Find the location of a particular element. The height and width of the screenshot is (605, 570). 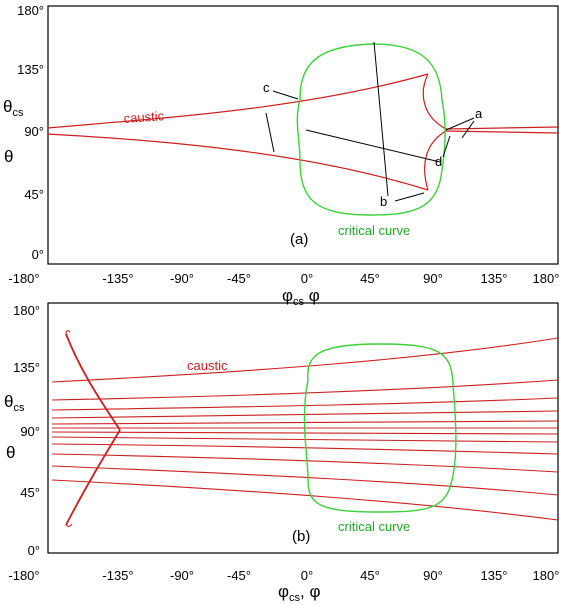

panel-a-marker-c: c is located at coordinates (266, 87).